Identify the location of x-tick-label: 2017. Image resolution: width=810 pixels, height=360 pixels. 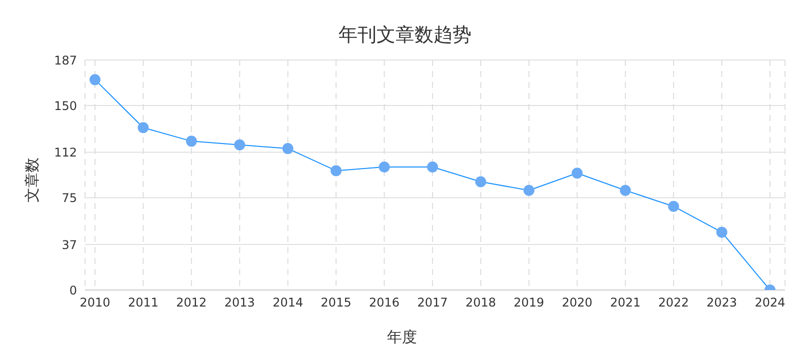
(432, 303).